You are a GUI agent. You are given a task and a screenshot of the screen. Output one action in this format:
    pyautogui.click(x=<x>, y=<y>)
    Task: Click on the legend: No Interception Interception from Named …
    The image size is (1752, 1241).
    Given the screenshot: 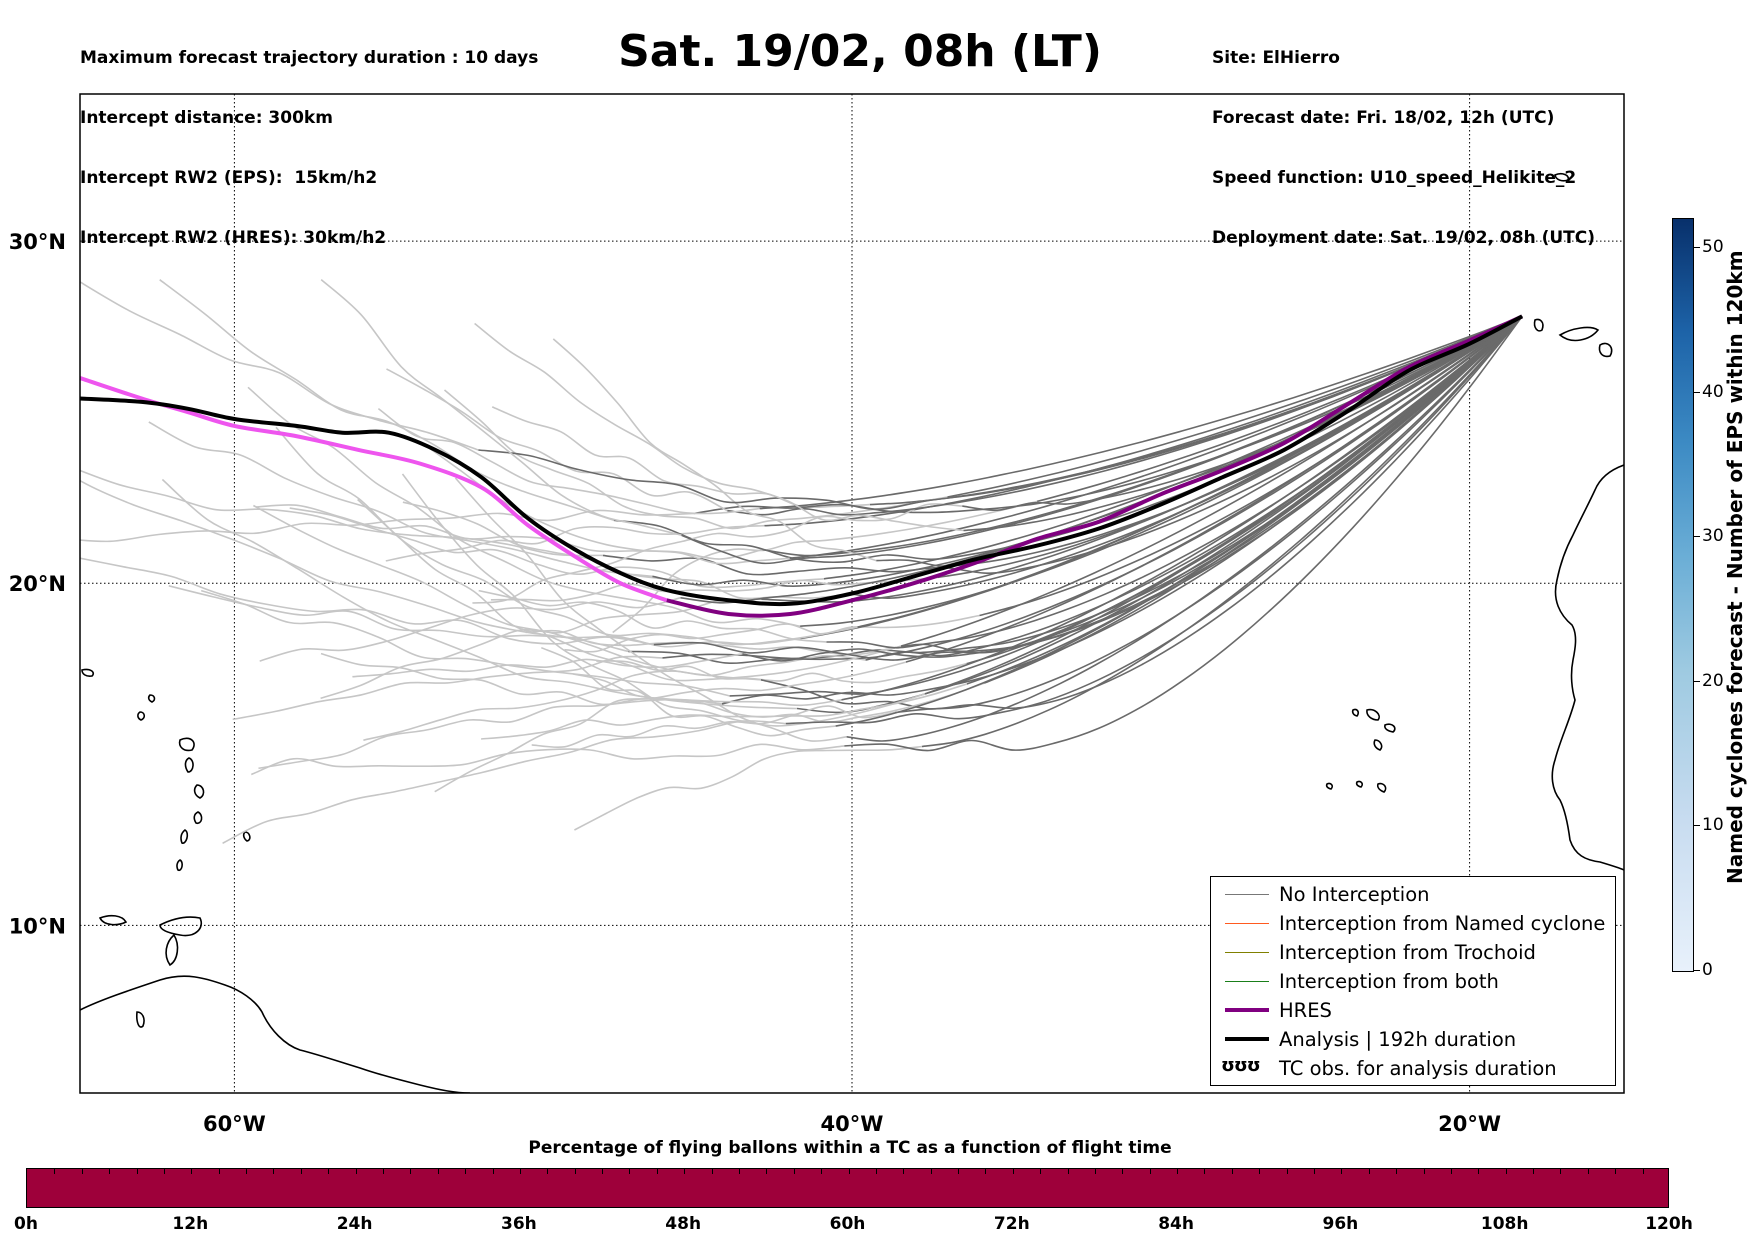 What is the action you would take?
    pyautogui.click(x=1413, y=981)
    